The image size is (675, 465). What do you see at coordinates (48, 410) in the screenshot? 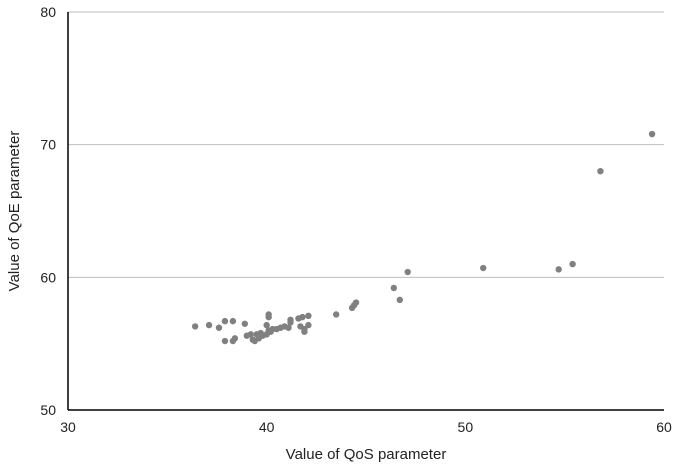
I see `y-tick-label: 50` at bounding box center [48, 410].